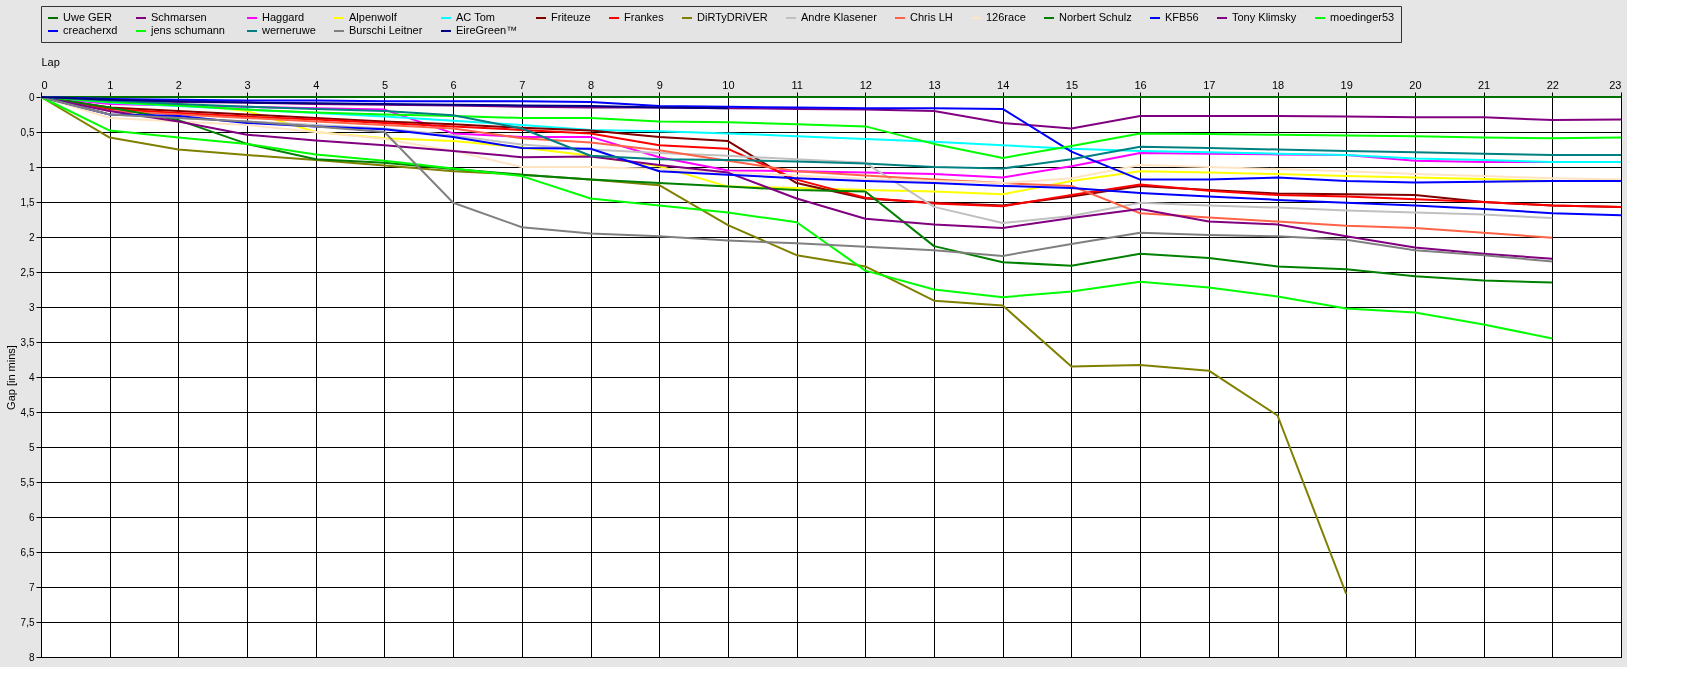 The image size is (1700, 700). What do you see at coordinates (27, 482) in the screenshot?
I see `y-tick-label: 5,5` at bounding box center [27, 482].